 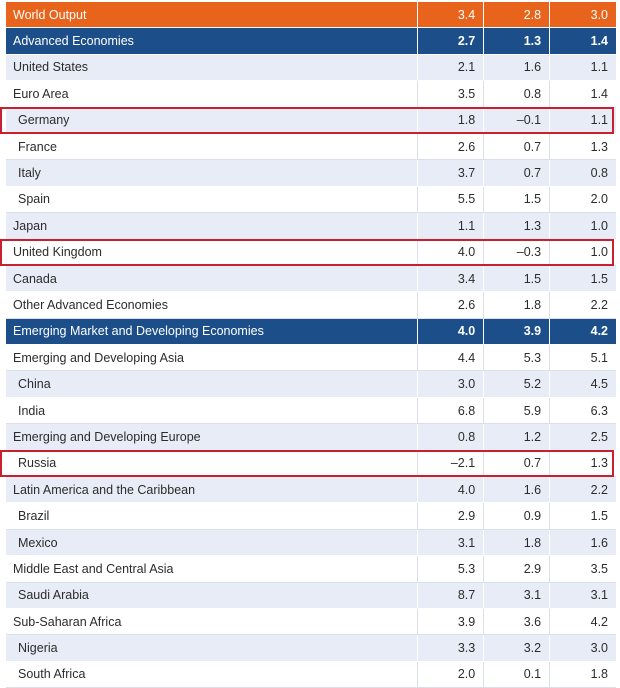 I want to click on row-label: United States, so click(x=212, y=67).